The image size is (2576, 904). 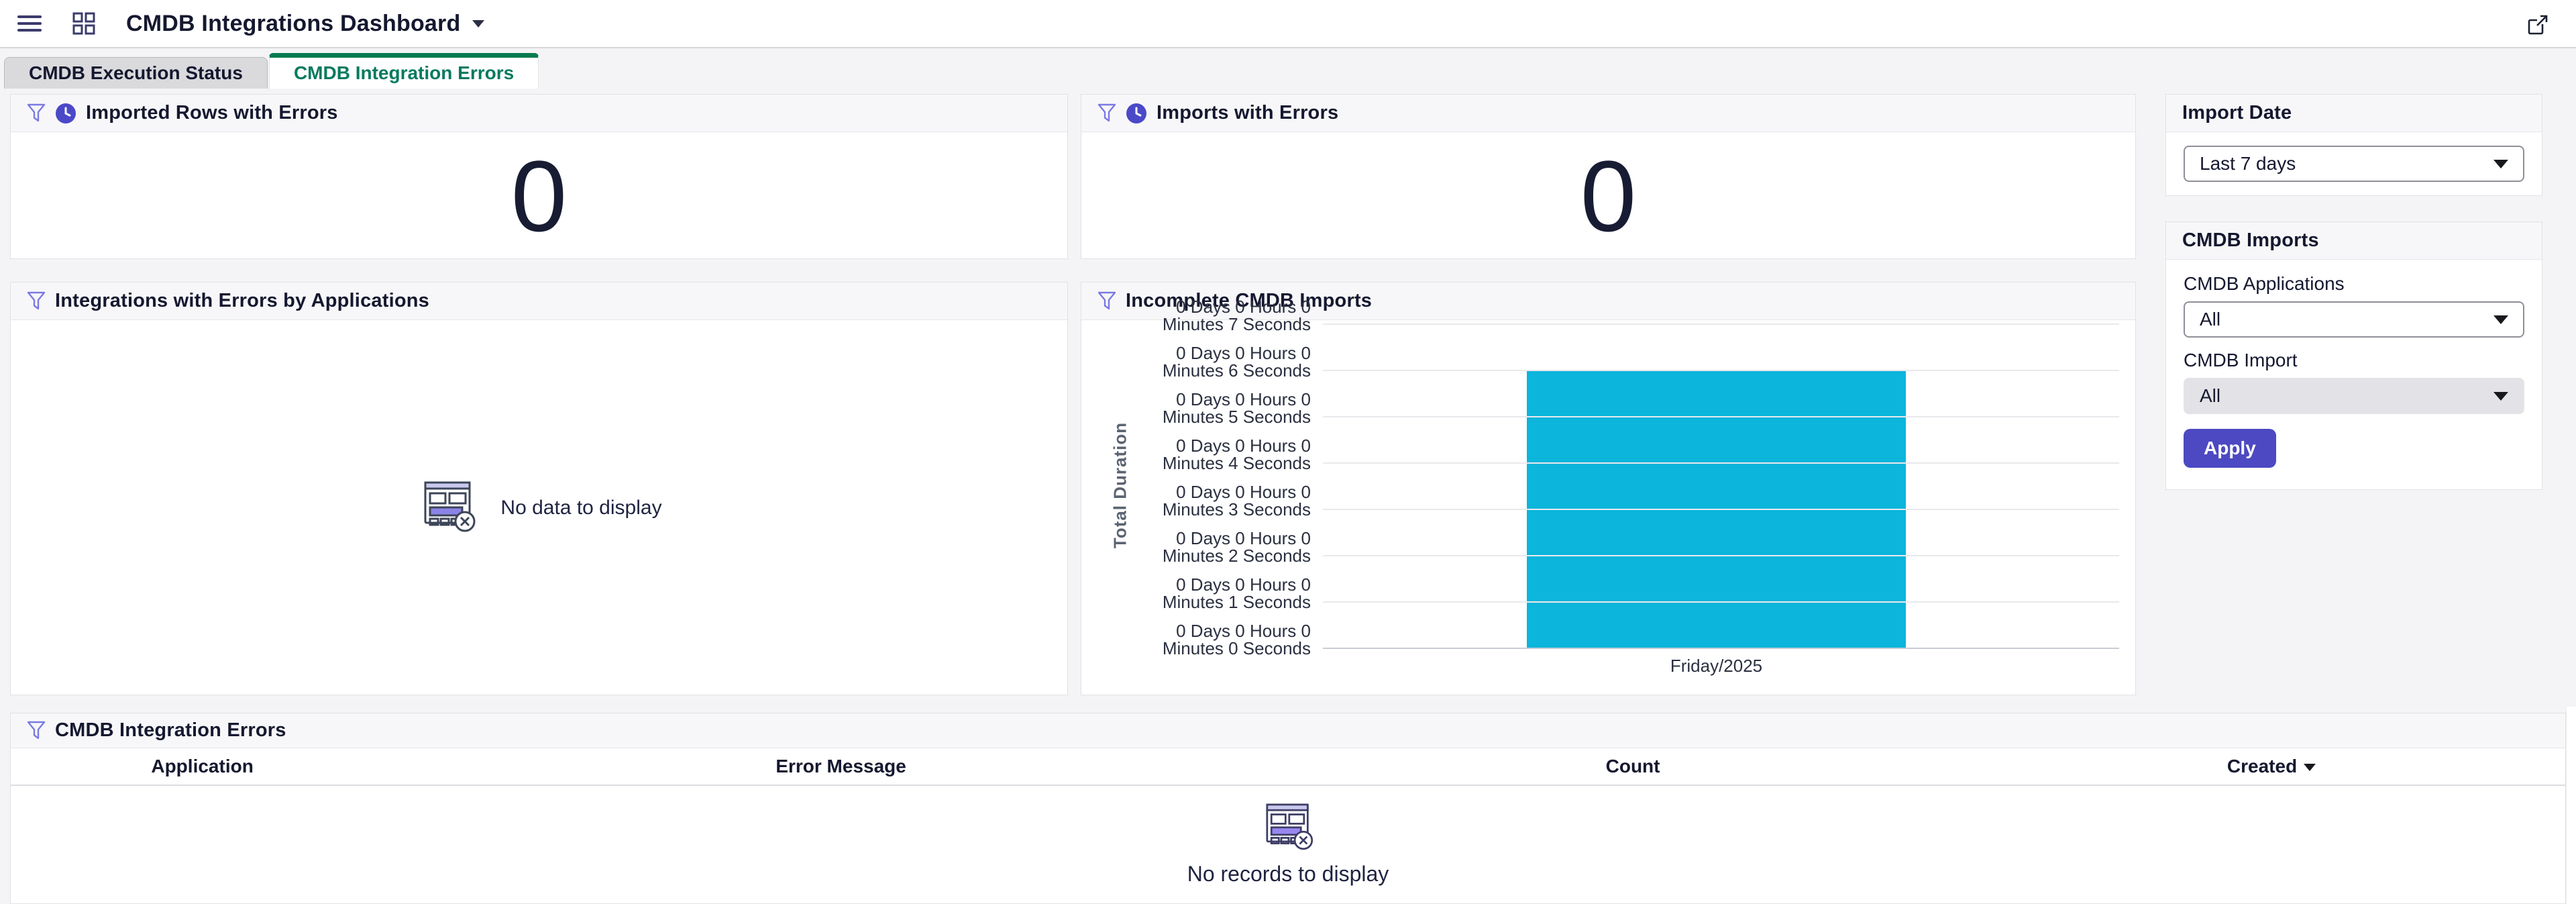 I want to click on card-header: CMDB Imports, so click(x=2354, y=241).